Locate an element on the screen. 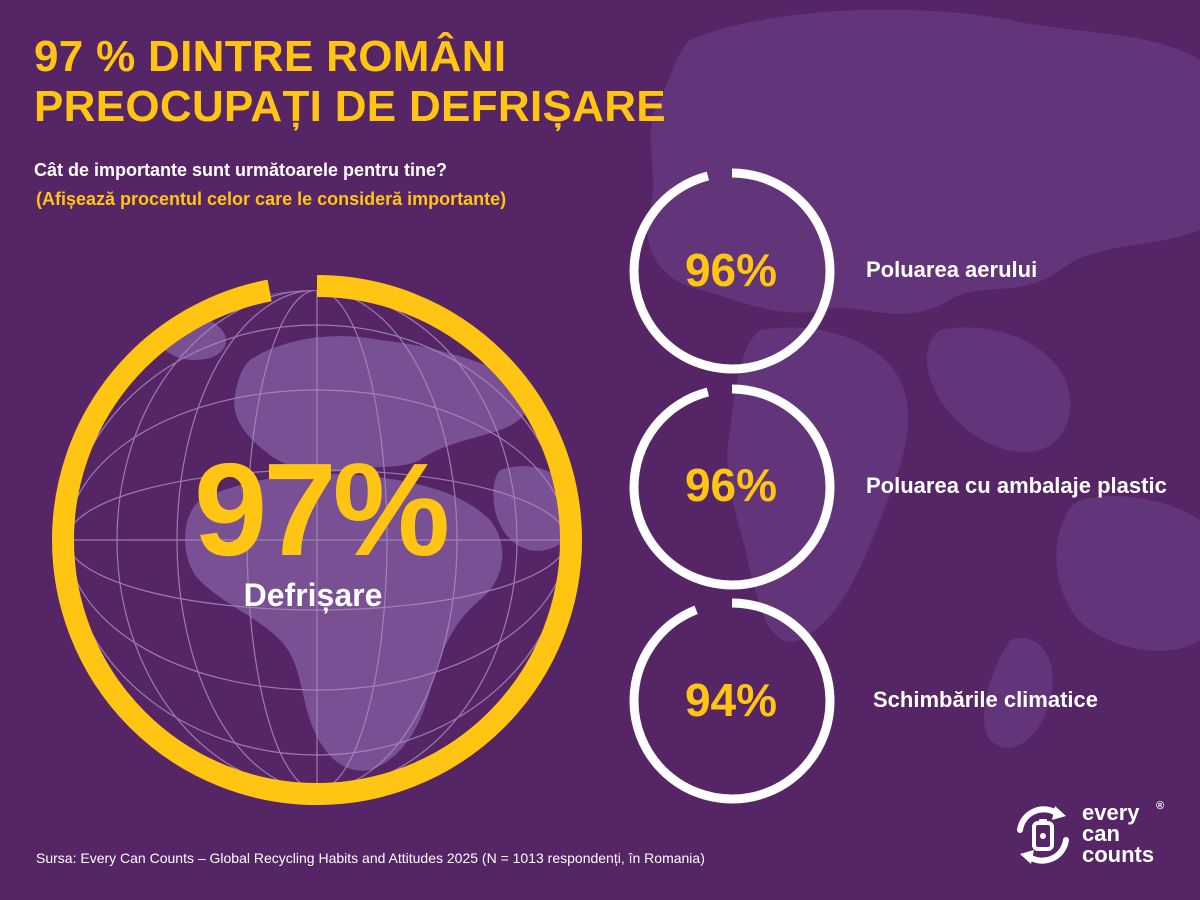 This screenshot has width=1200, height=900. title-line-1: 97 % DINTRE ROMÂNI is located at coordinates (270, 56).